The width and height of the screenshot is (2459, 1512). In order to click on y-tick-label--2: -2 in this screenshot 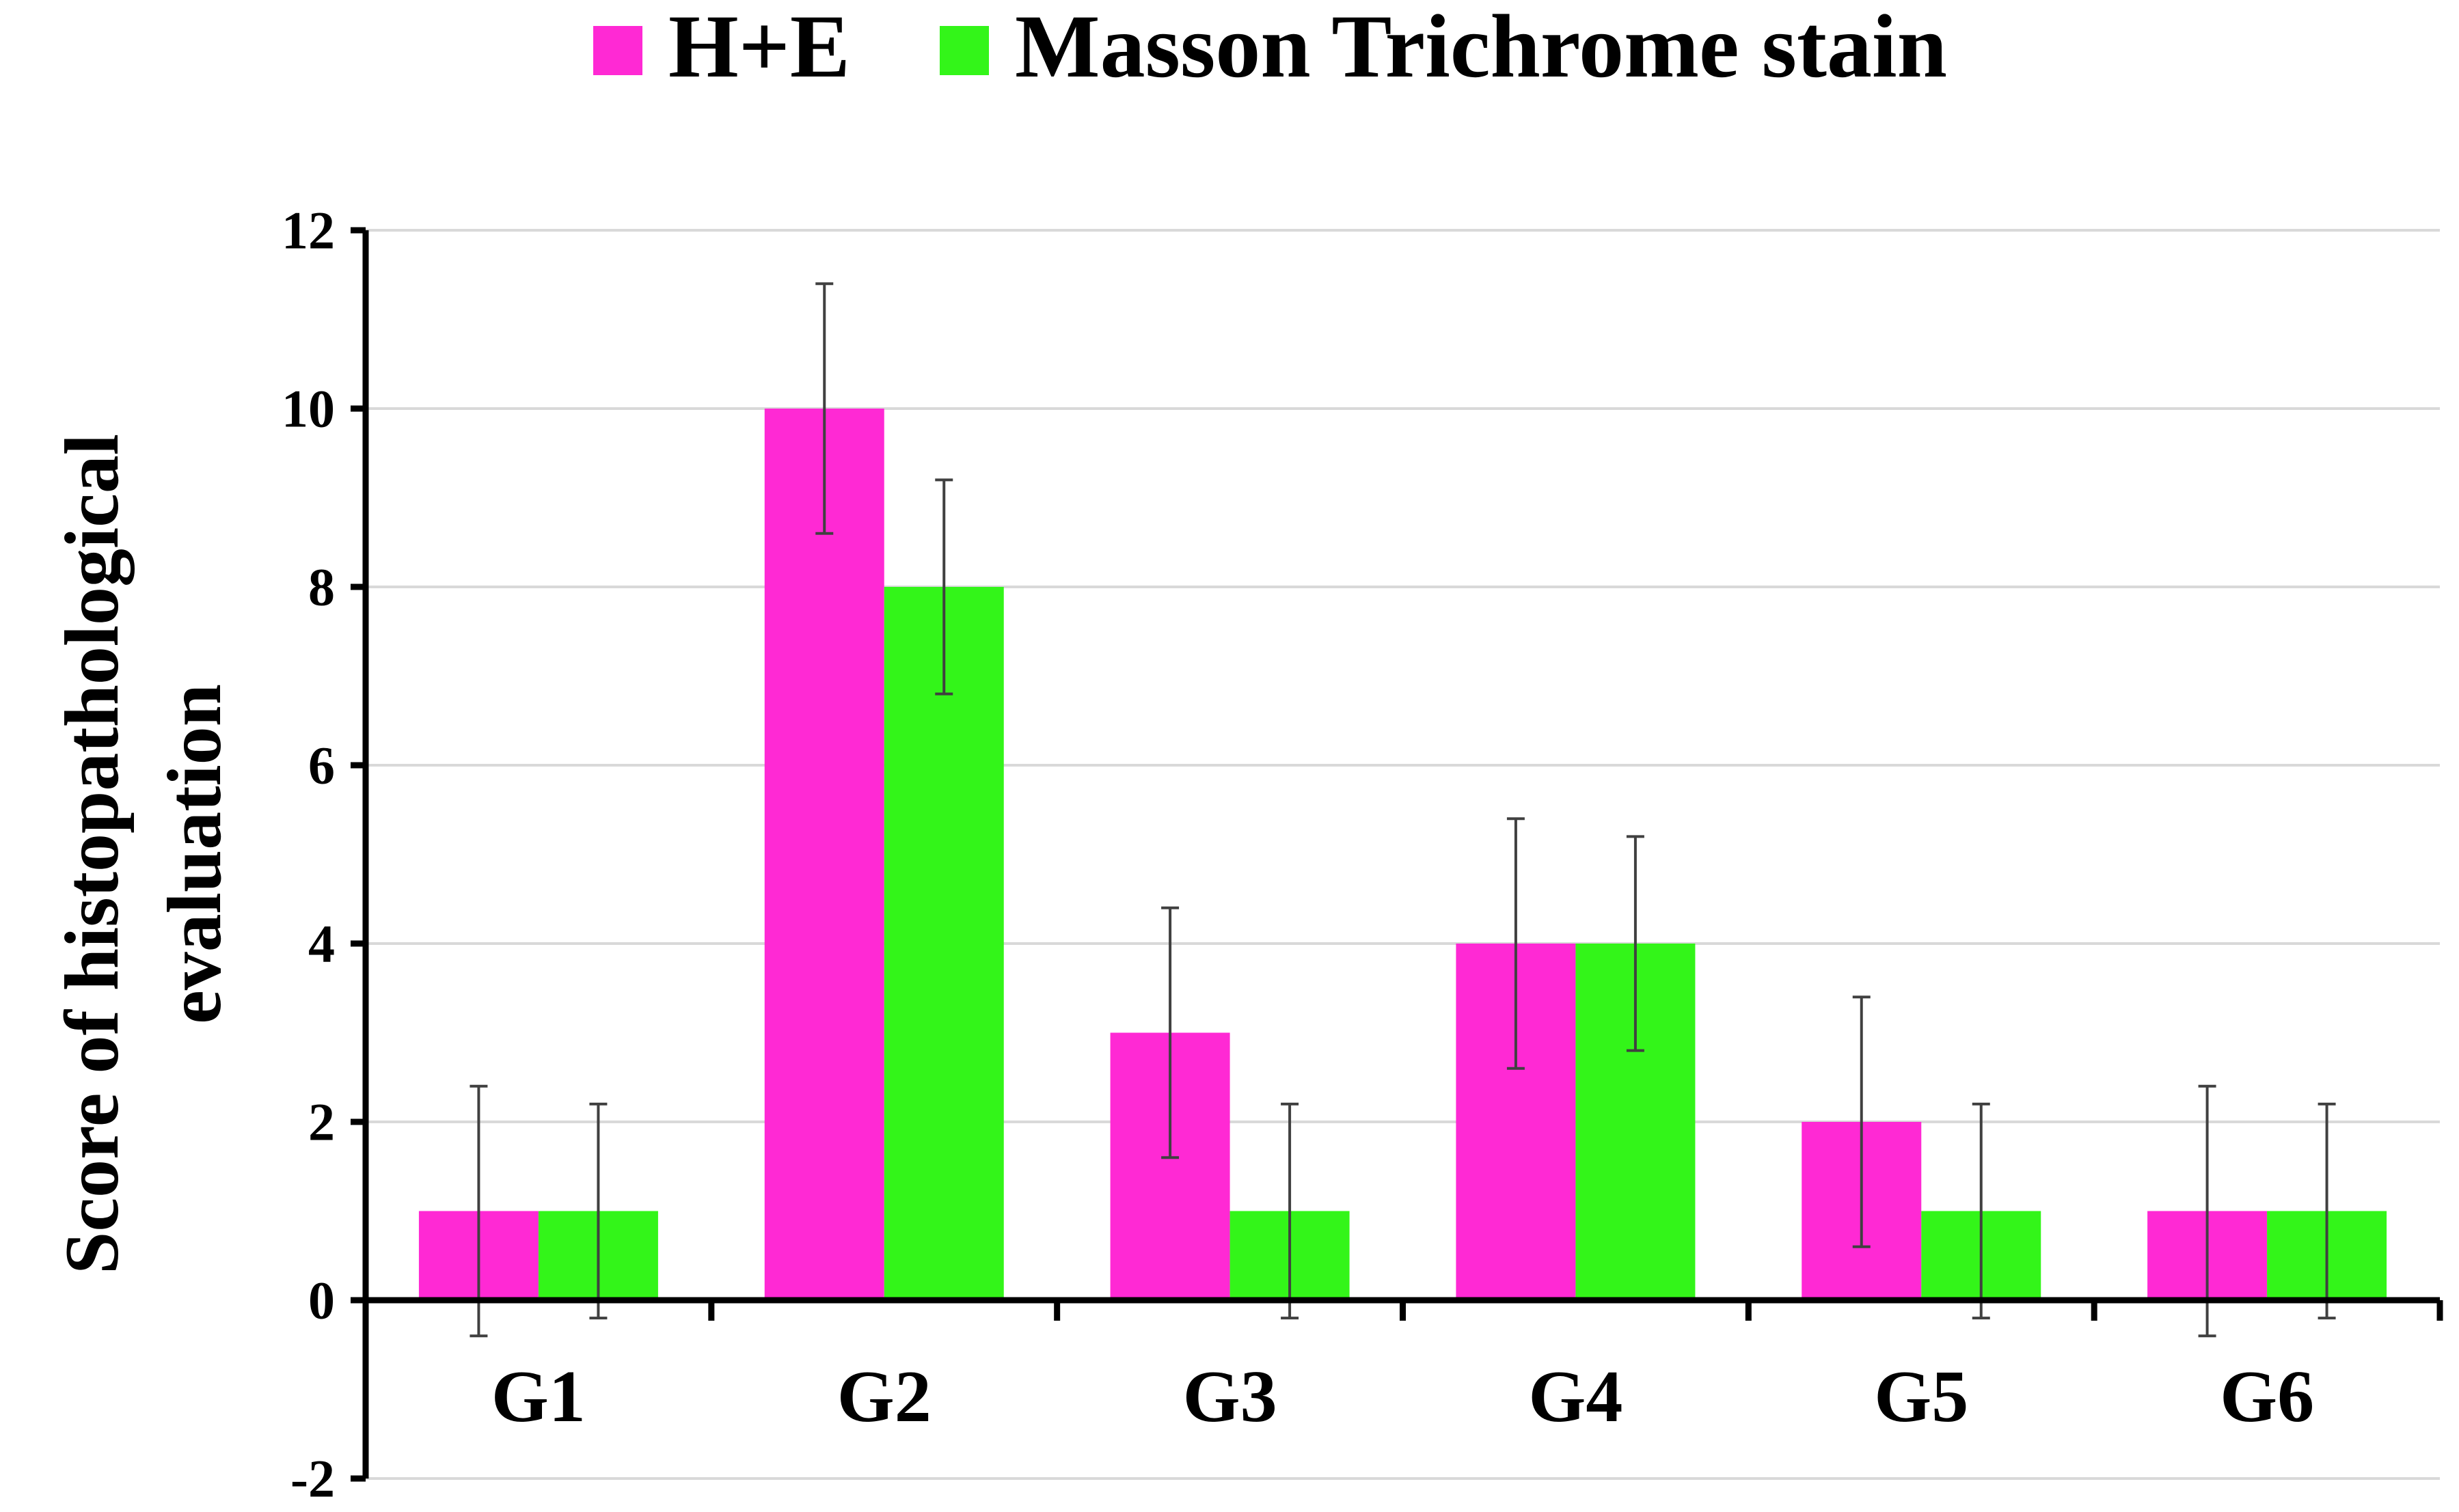, I will do `click(312, 1479)`.